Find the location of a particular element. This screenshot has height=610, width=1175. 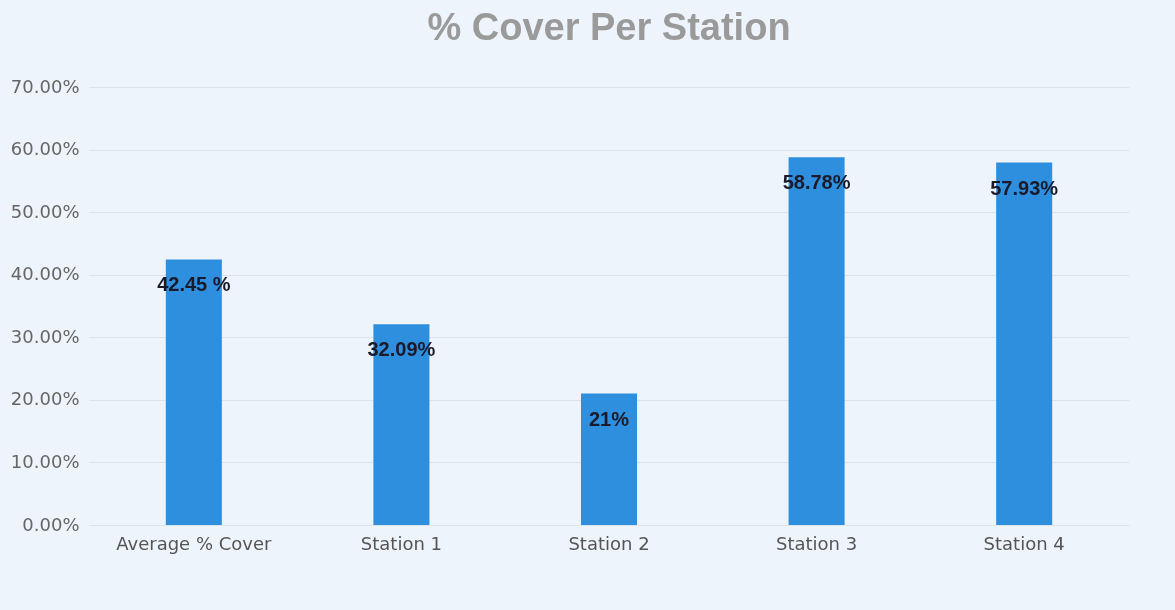

y-tick-label: 50.00% is located at coordinates (45, 211).